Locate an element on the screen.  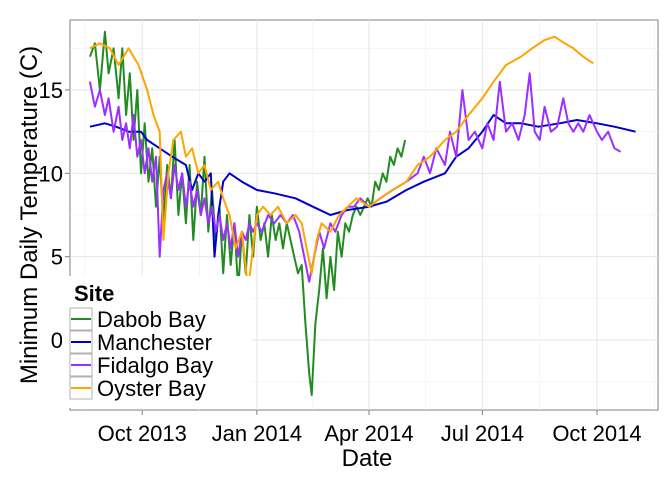
y-tick-label: 10 is located at coordinates (51, 173).